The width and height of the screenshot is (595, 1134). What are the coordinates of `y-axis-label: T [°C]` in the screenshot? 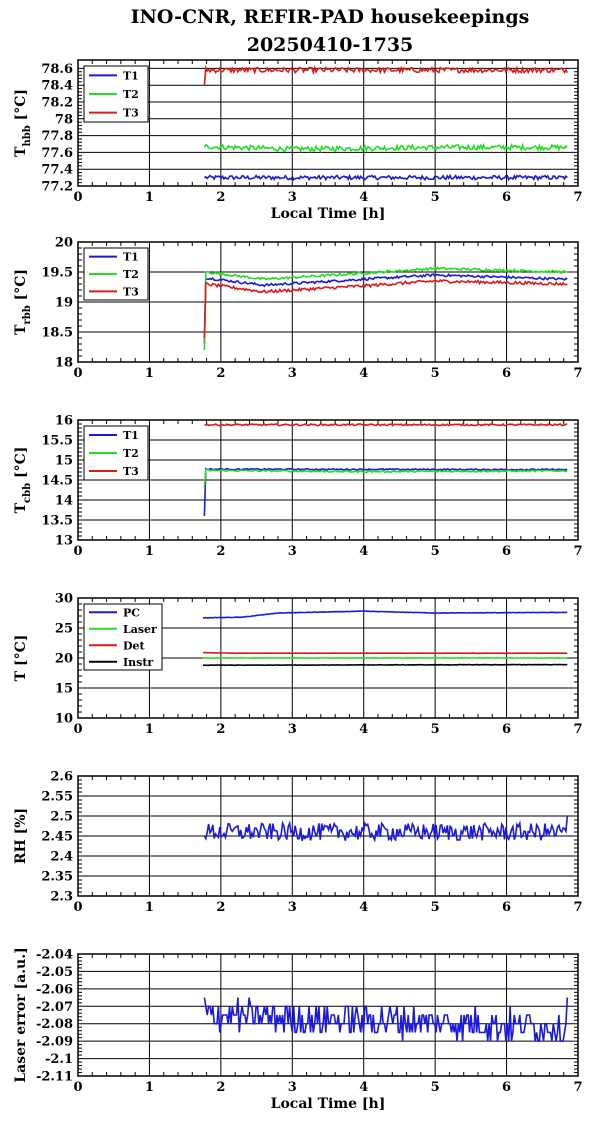 It's located at (21, 658).